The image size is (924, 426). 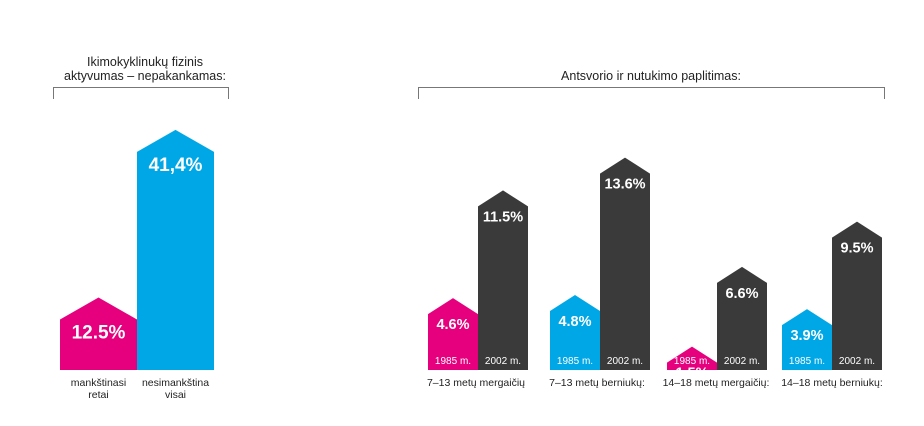 I want to click on overweight-value-label: 9.5%, so click(x=856, y=249).